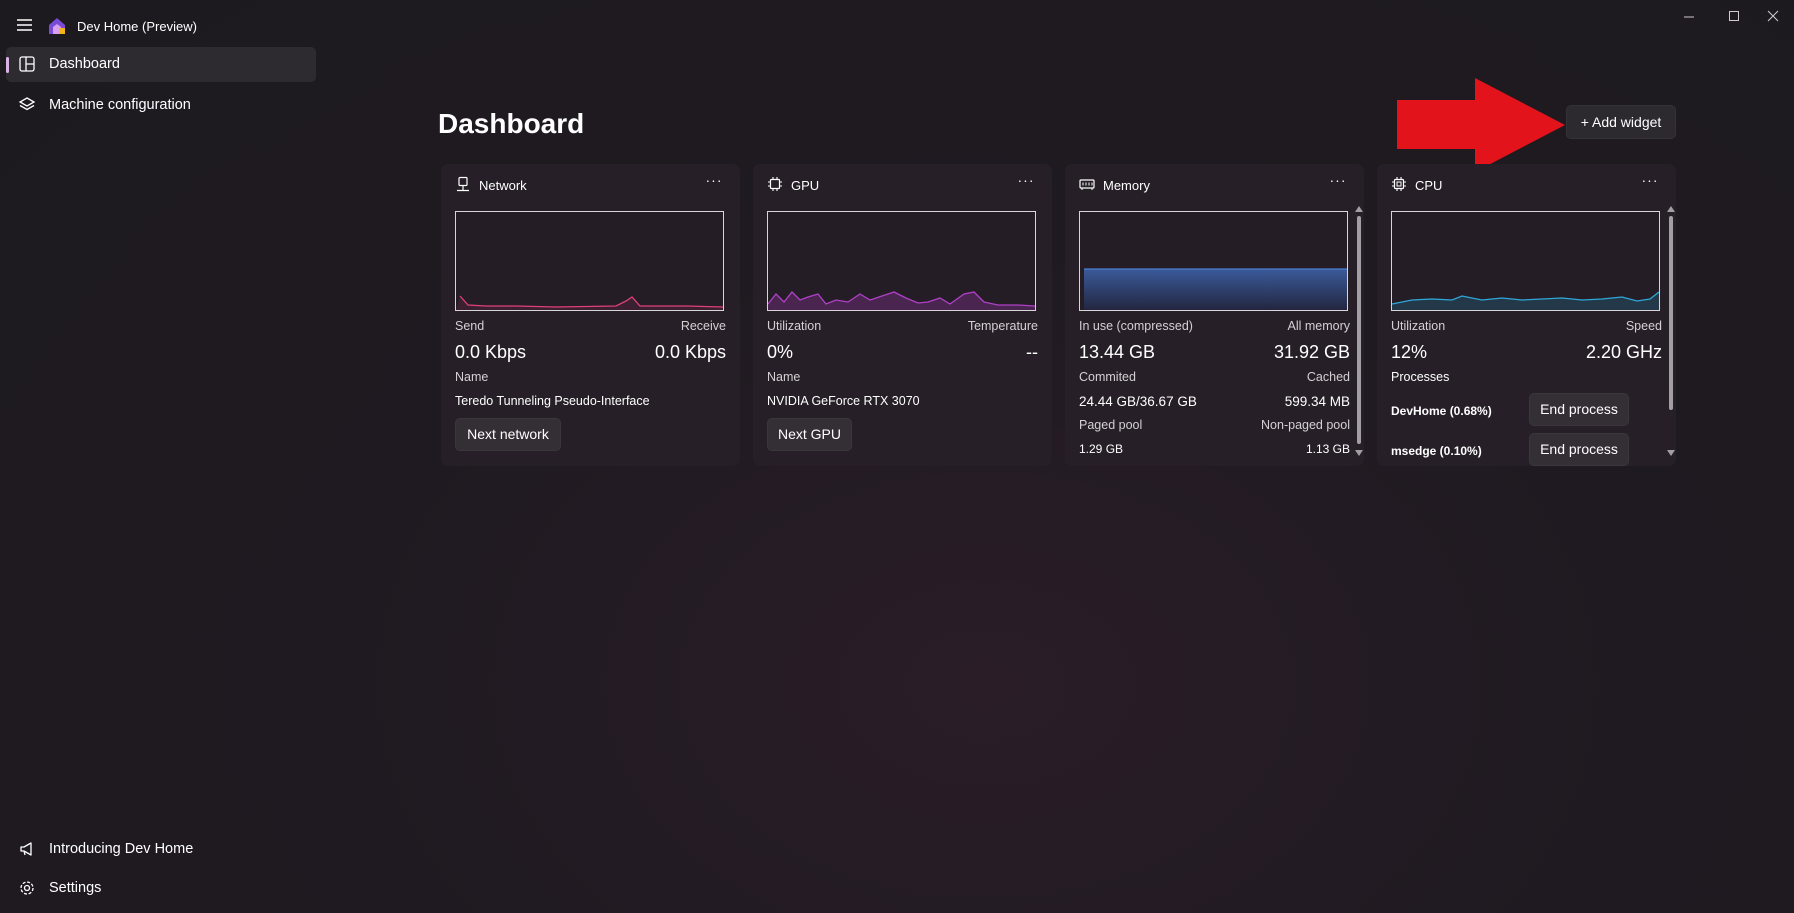  I want to click on in-use-value: 13.44 GB, so click(1117, 352).